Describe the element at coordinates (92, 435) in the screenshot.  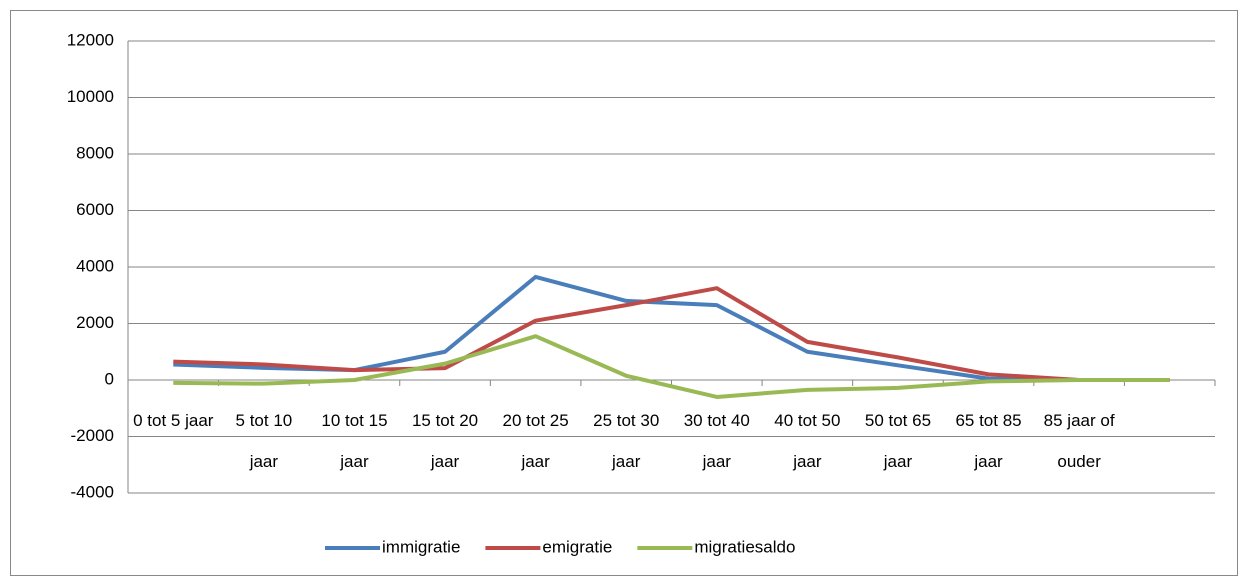
I see `y-tick-label: -2000` at that location.